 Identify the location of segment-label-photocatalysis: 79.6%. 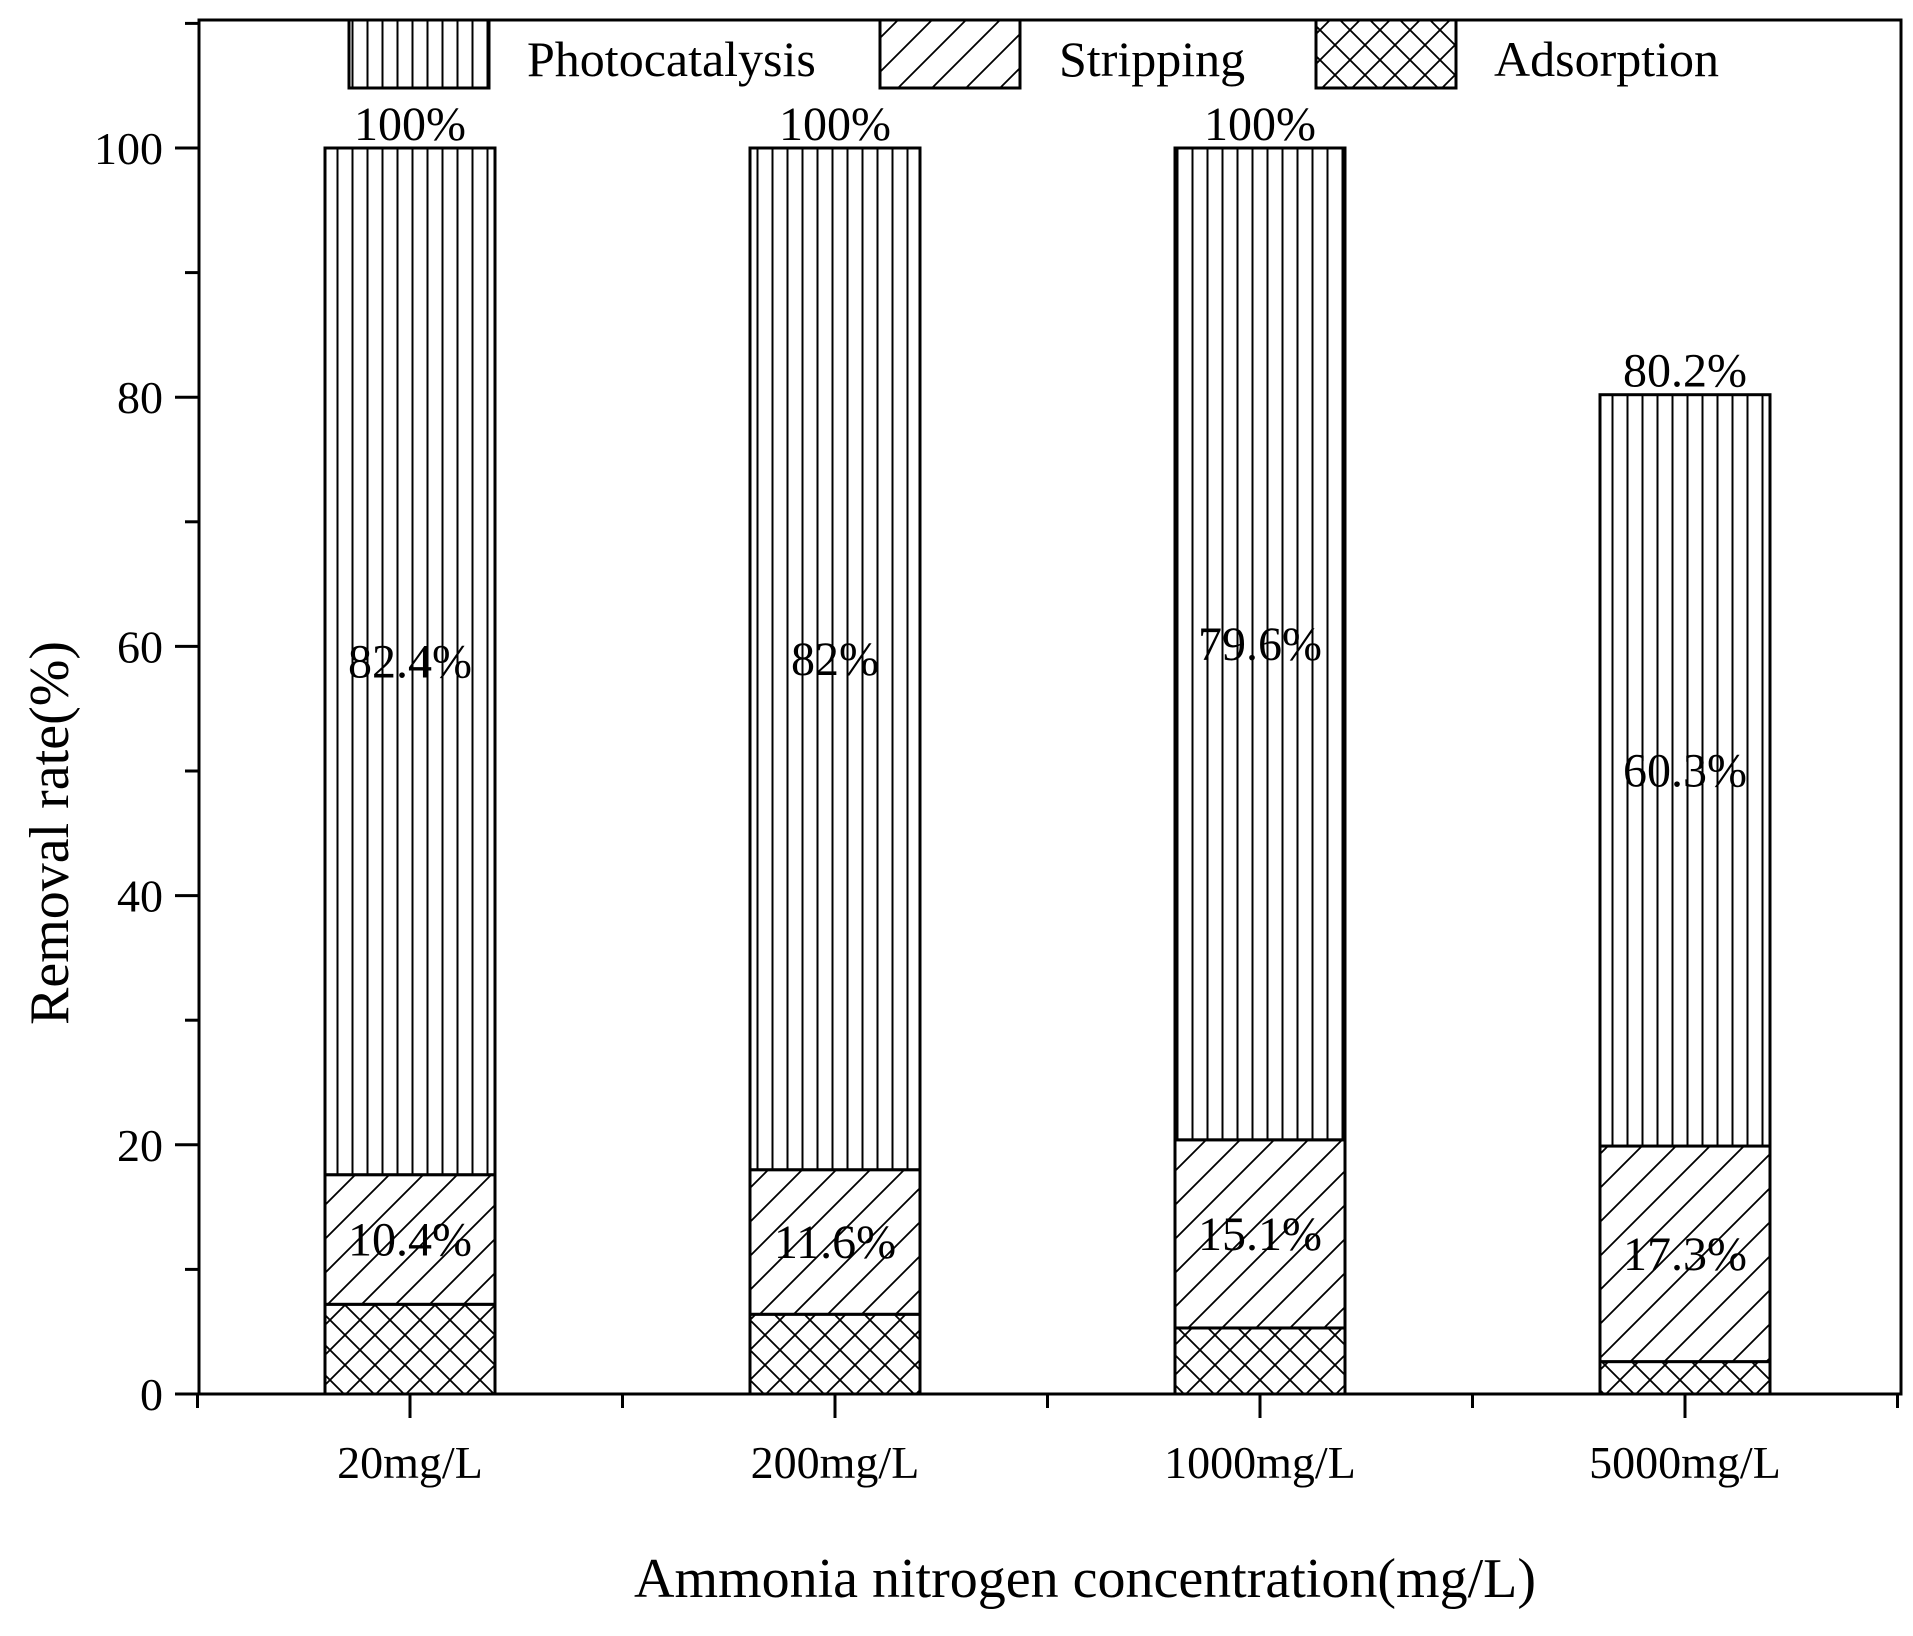
(1260, 644).